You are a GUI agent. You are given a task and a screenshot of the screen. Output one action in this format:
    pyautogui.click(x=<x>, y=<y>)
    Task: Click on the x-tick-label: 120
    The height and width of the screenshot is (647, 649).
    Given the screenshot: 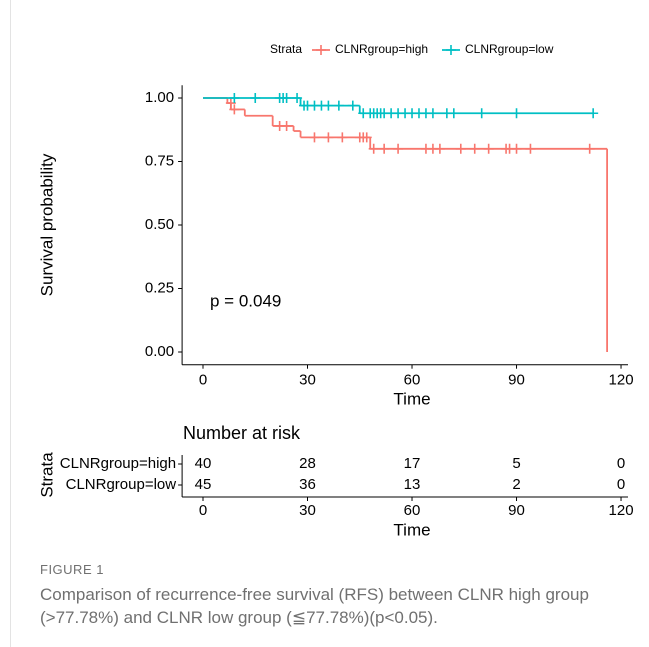 What is the action you would take?
    pyautogui.click(x=621, y=380)
    